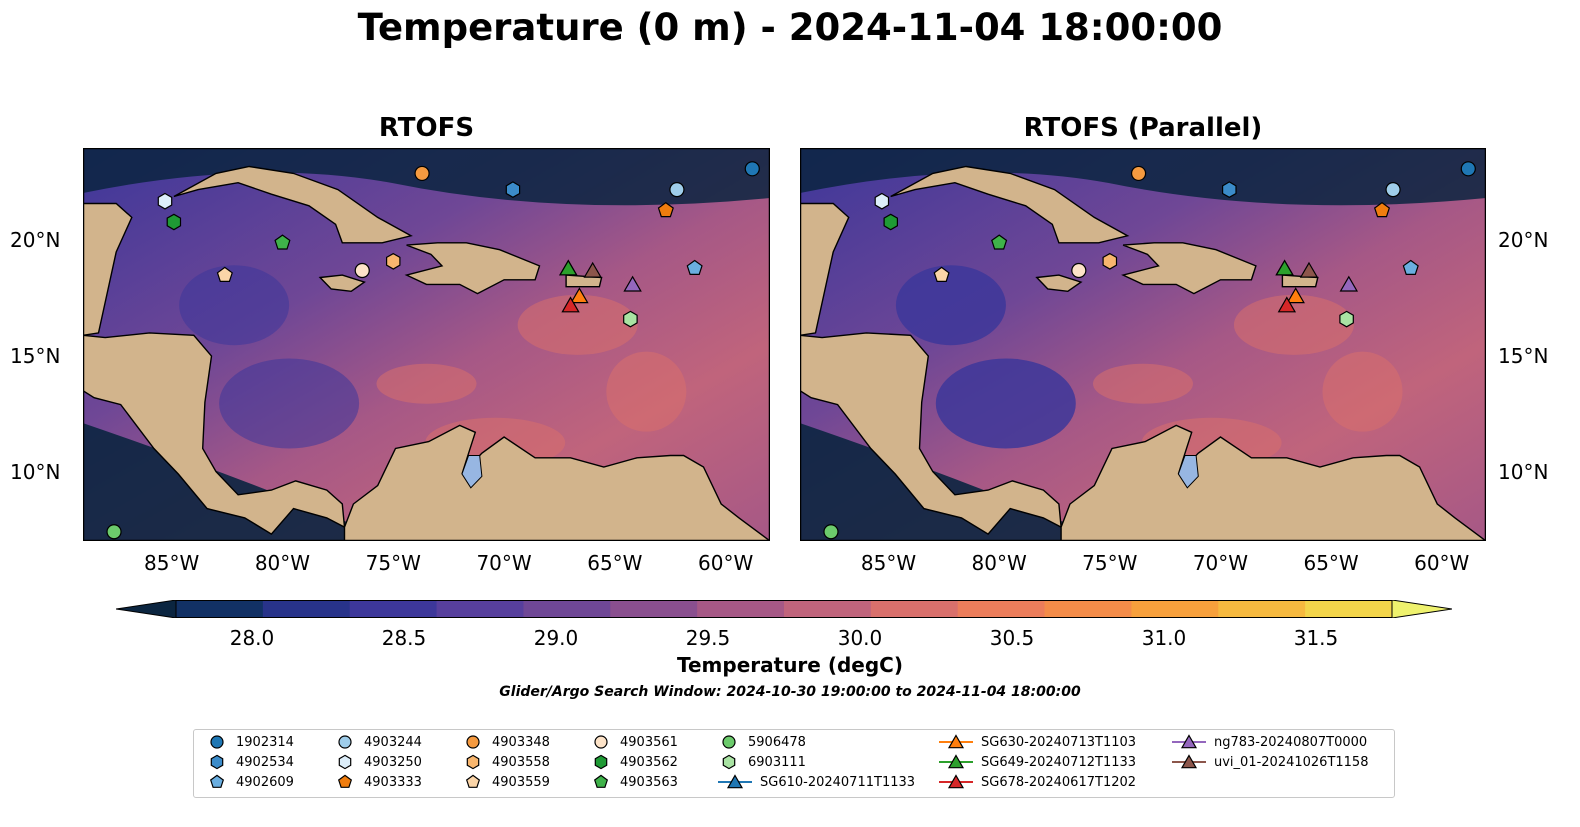  What do you see at coordinates (708, 638) in the screenshot?
I see `colorbar-tick-label: 29.5` at bounding box center [708, 638].